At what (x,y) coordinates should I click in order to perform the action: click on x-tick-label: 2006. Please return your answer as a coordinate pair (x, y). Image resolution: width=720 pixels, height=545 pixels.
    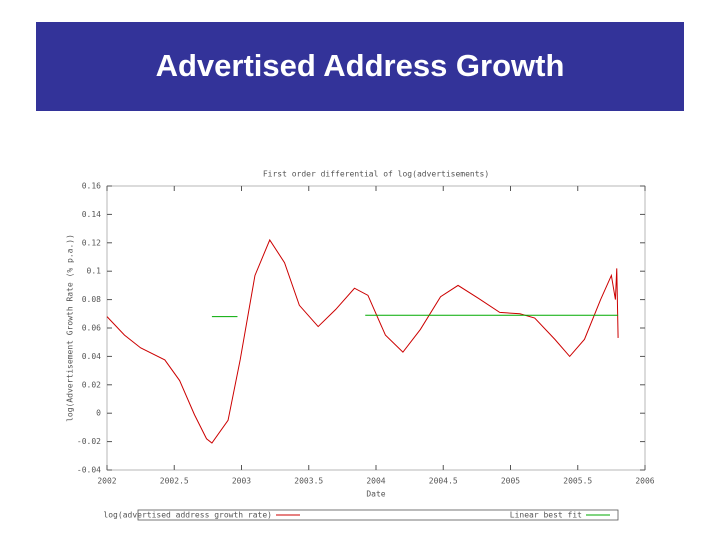
    Looking at the image, I should click on (644, 481).